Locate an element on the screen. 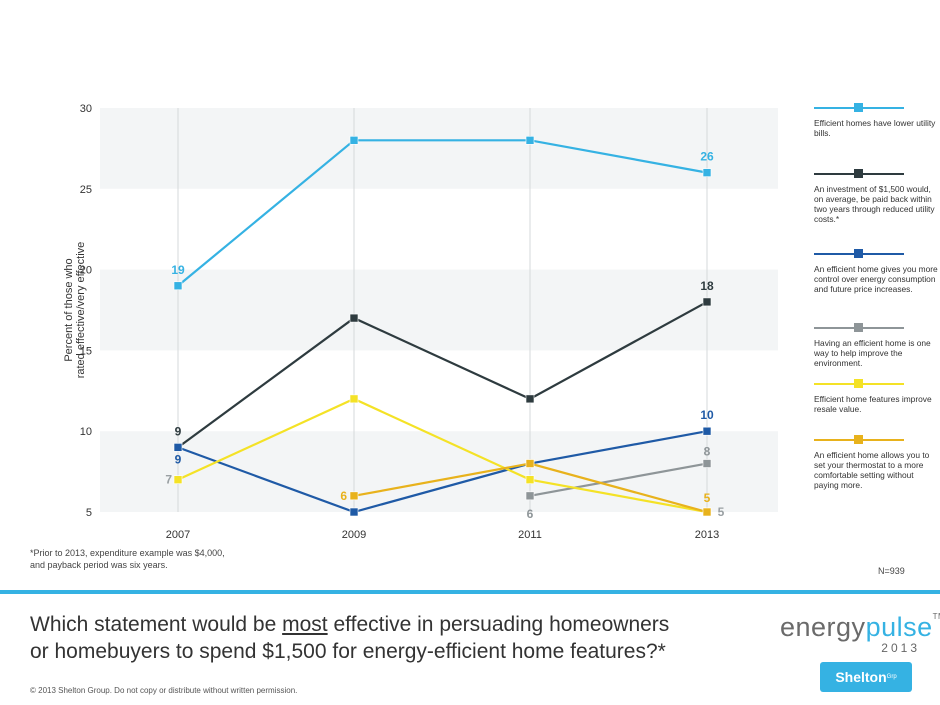 This screenshot has height=705, width=940. brand-year: 2013 is located at coordinates (900, 648).